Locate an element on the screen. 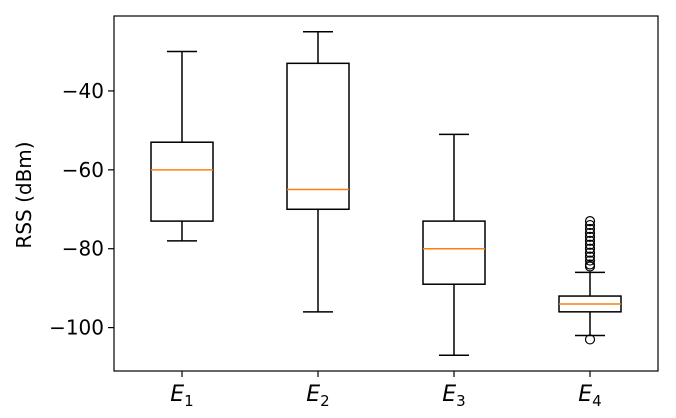 Image resolution: width=676 pixels, height=418 pixels. x-tick-label: E4 is located at coordinates (589, 396).